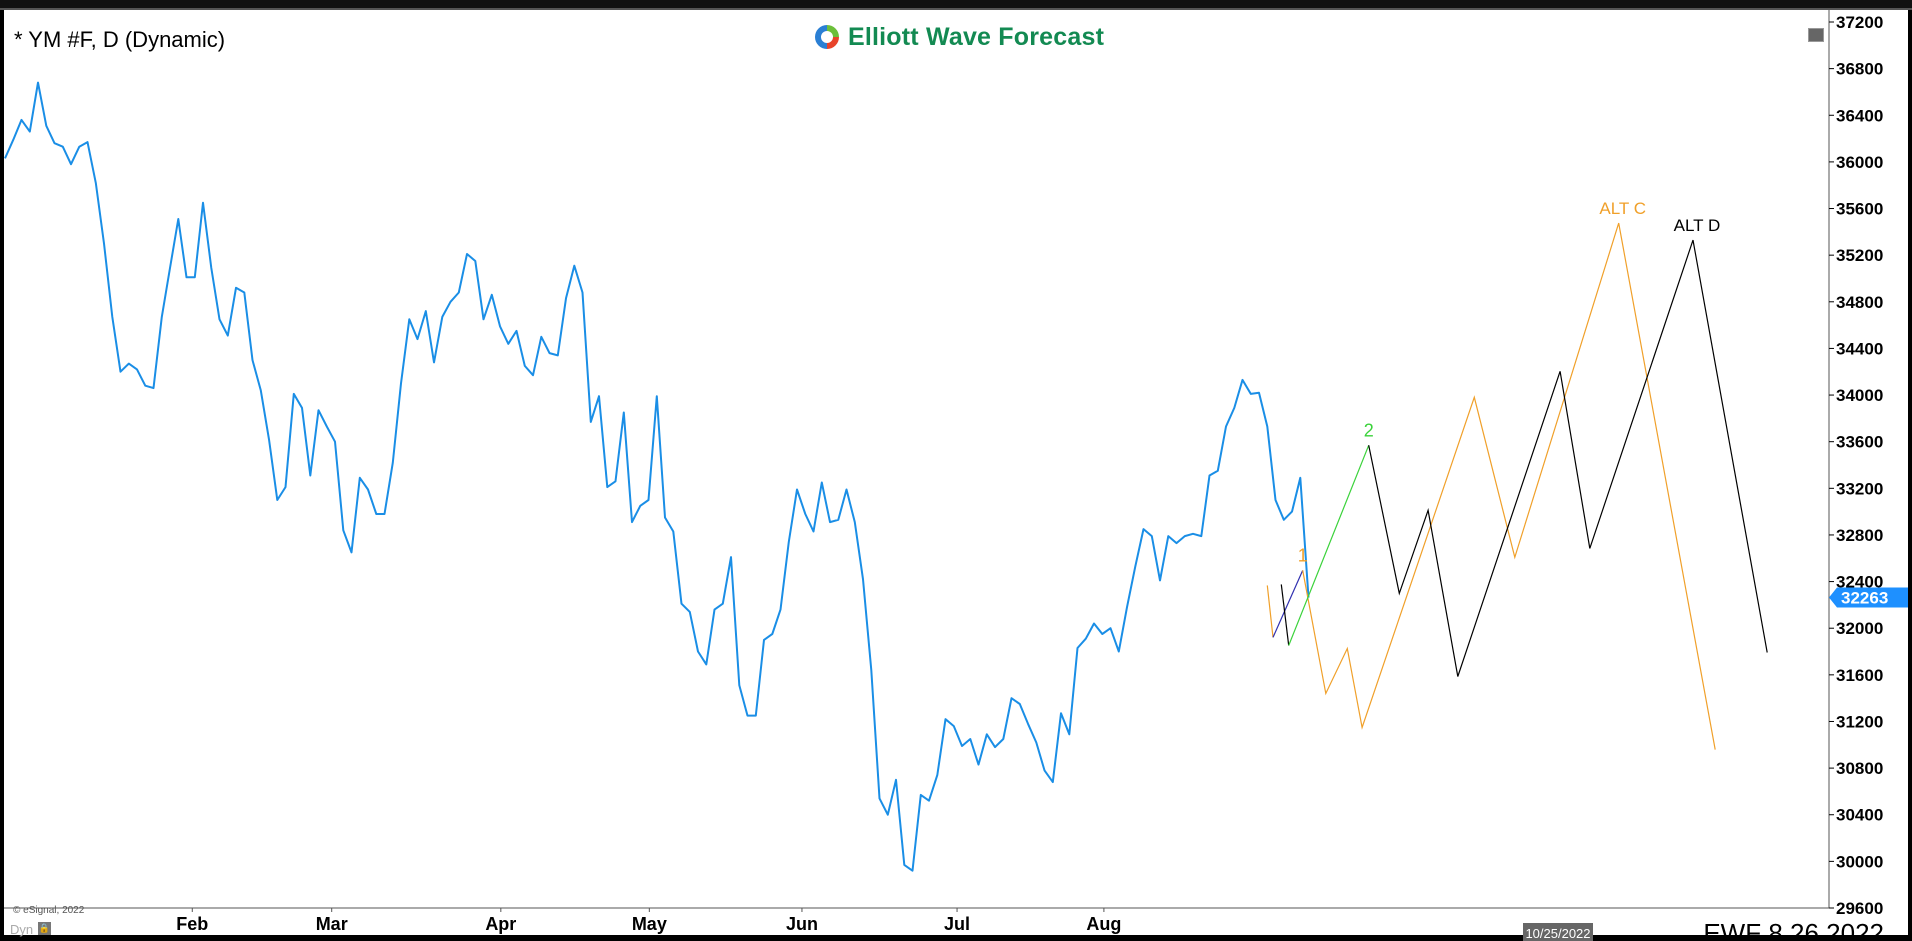  What do you see at coordinates (1369, 430) in the screenshot?
I see `wave-label: 2` at bounding box center [1369, 430].